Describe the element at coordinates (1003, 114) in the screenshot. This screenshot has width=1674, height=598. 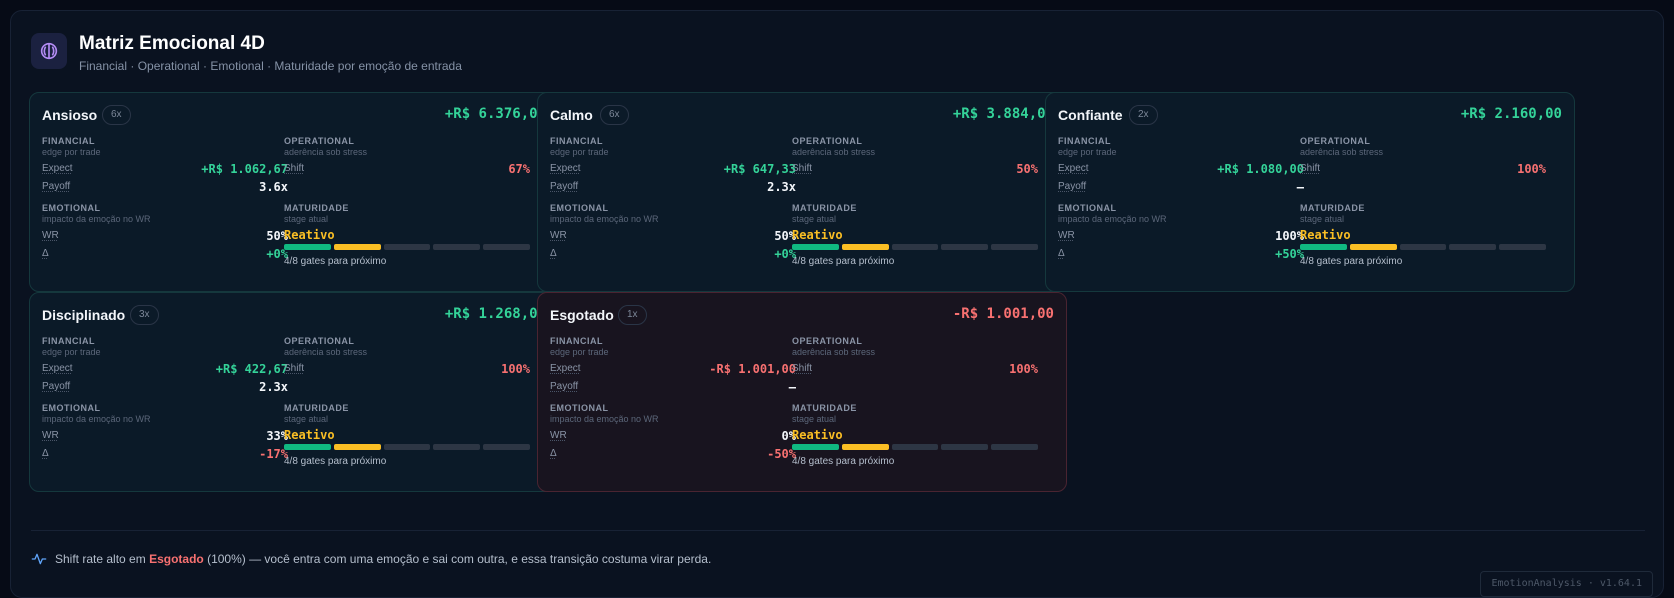
I see `total-pnl: +R$ 3.884,00` at that location.